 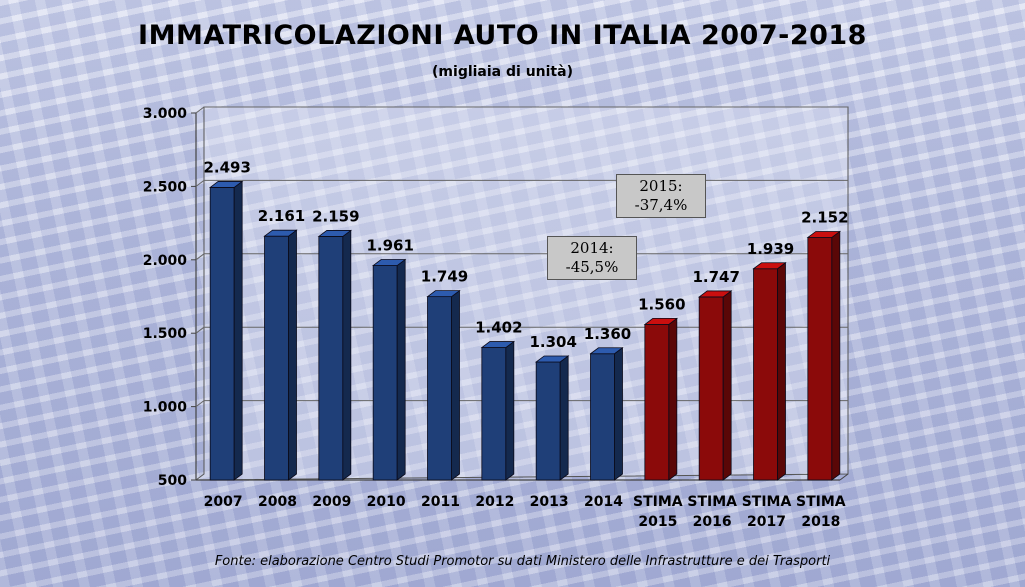 I want to click on data-label: 2.161, so click(x=281, y=216).